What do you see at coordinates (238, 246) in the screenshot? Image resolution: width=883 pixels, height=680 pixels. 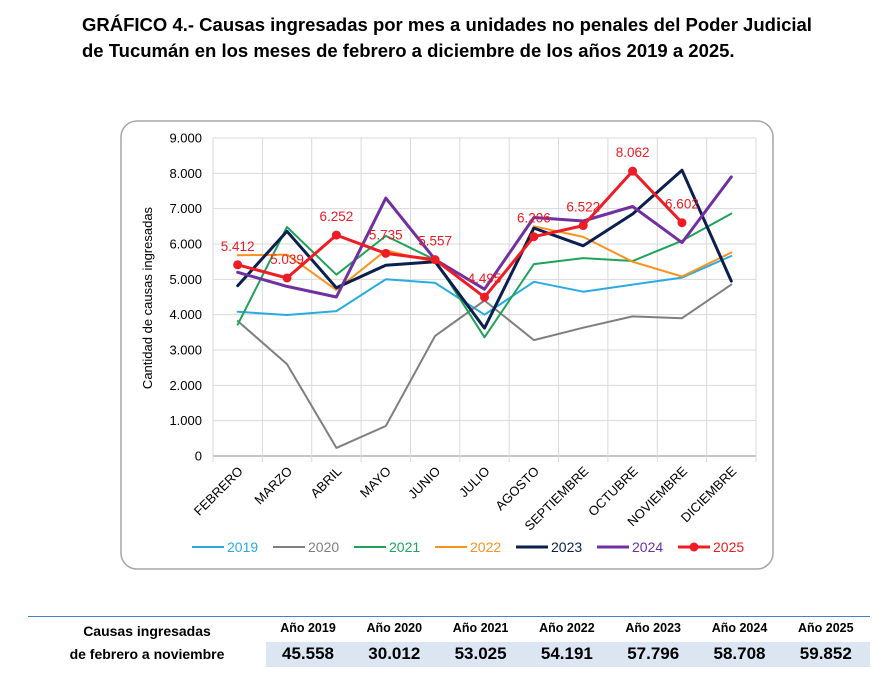 I see `data-label-2025: 5.412` at bounding box center [238, 246].